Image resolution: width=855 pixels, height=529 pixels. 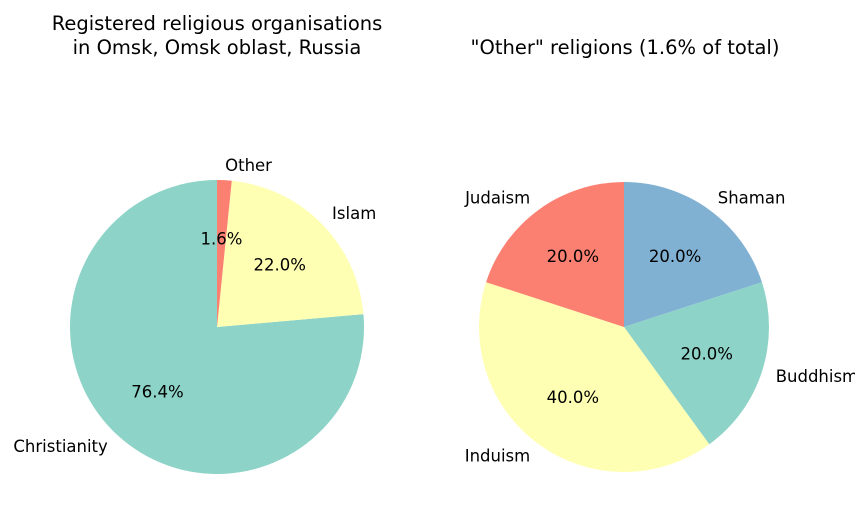 I want to click on pie-slice-shaman, so click(x=693, y=254).